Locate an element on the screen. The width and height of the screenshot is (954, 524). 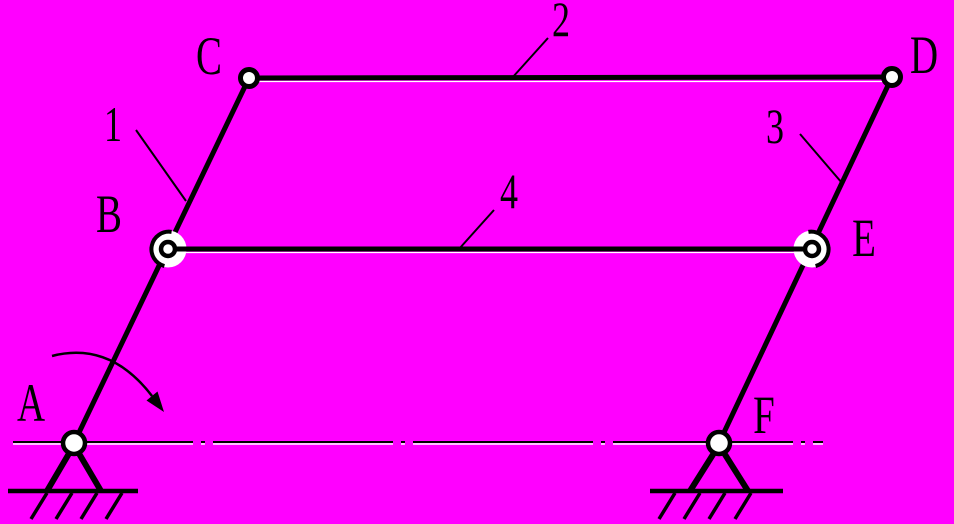
support-a-hatch-icon is located at coordinates (76, 506).